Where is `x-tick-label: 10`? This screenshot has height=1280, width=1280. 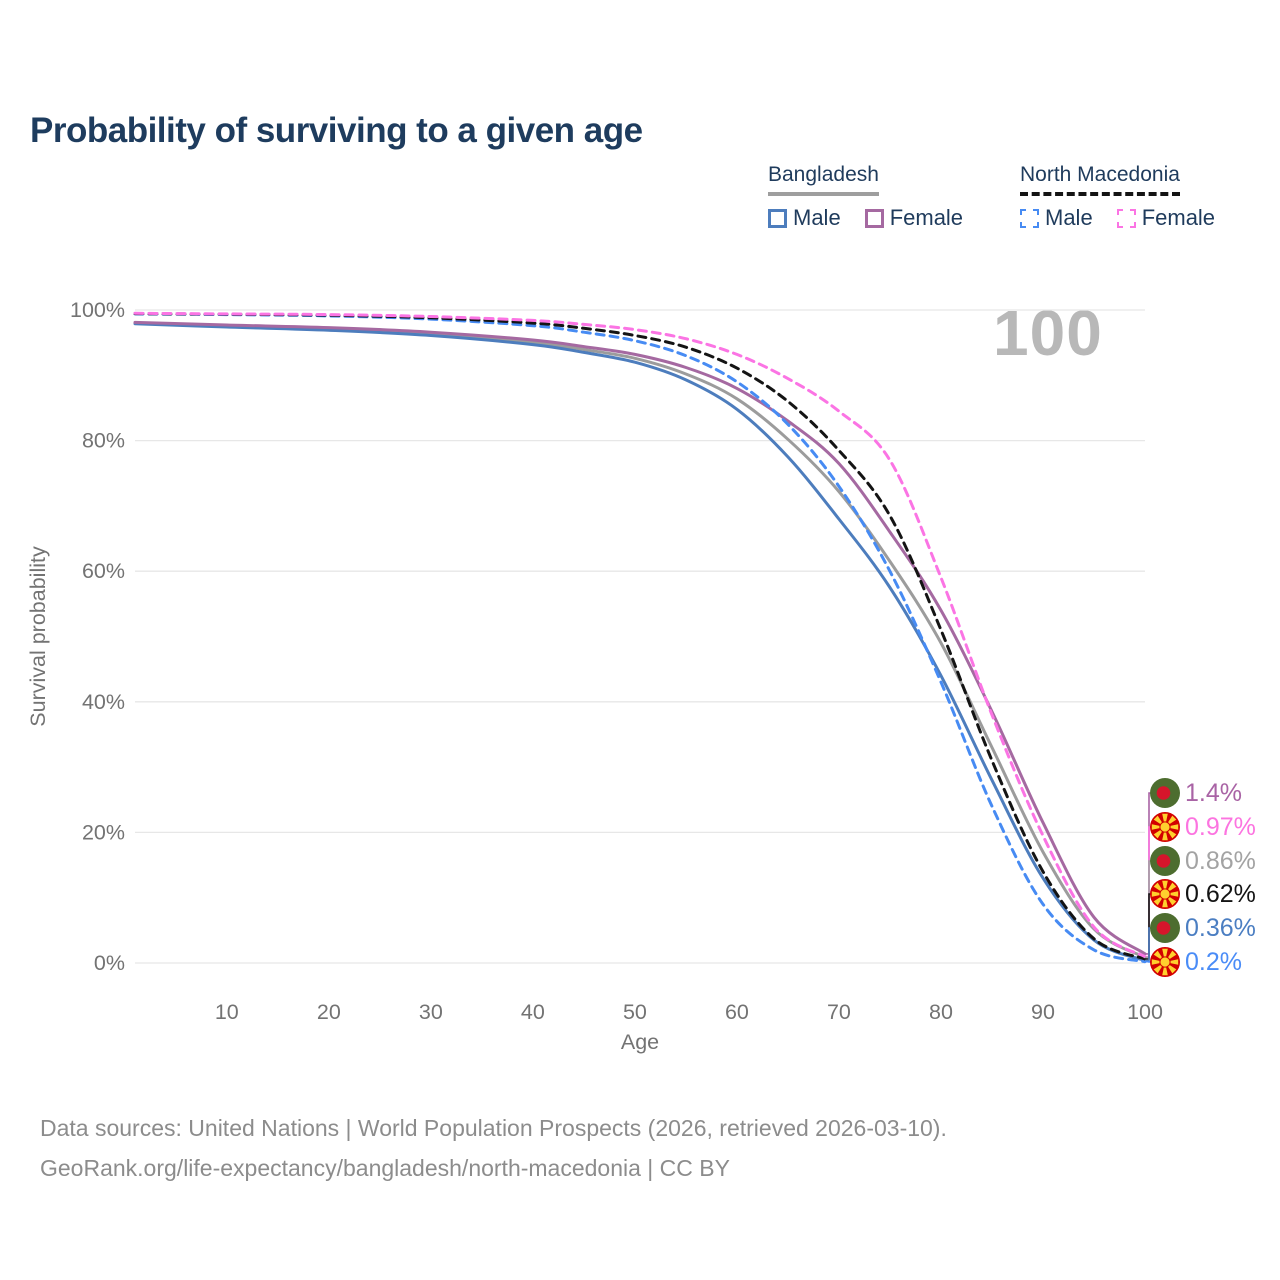 x-tick-label: 10 is located at coordinates (227, 1012).